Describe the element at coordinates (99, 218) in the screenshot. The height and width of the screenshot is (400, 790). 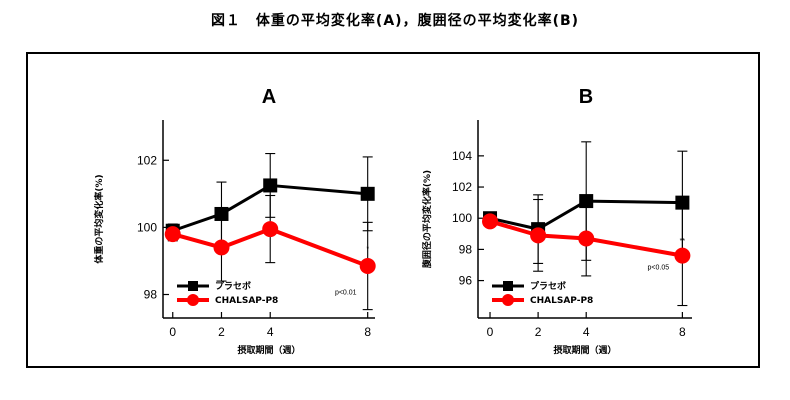
I see `y-axis-label: 体重の平均変化率(%)` at that location.